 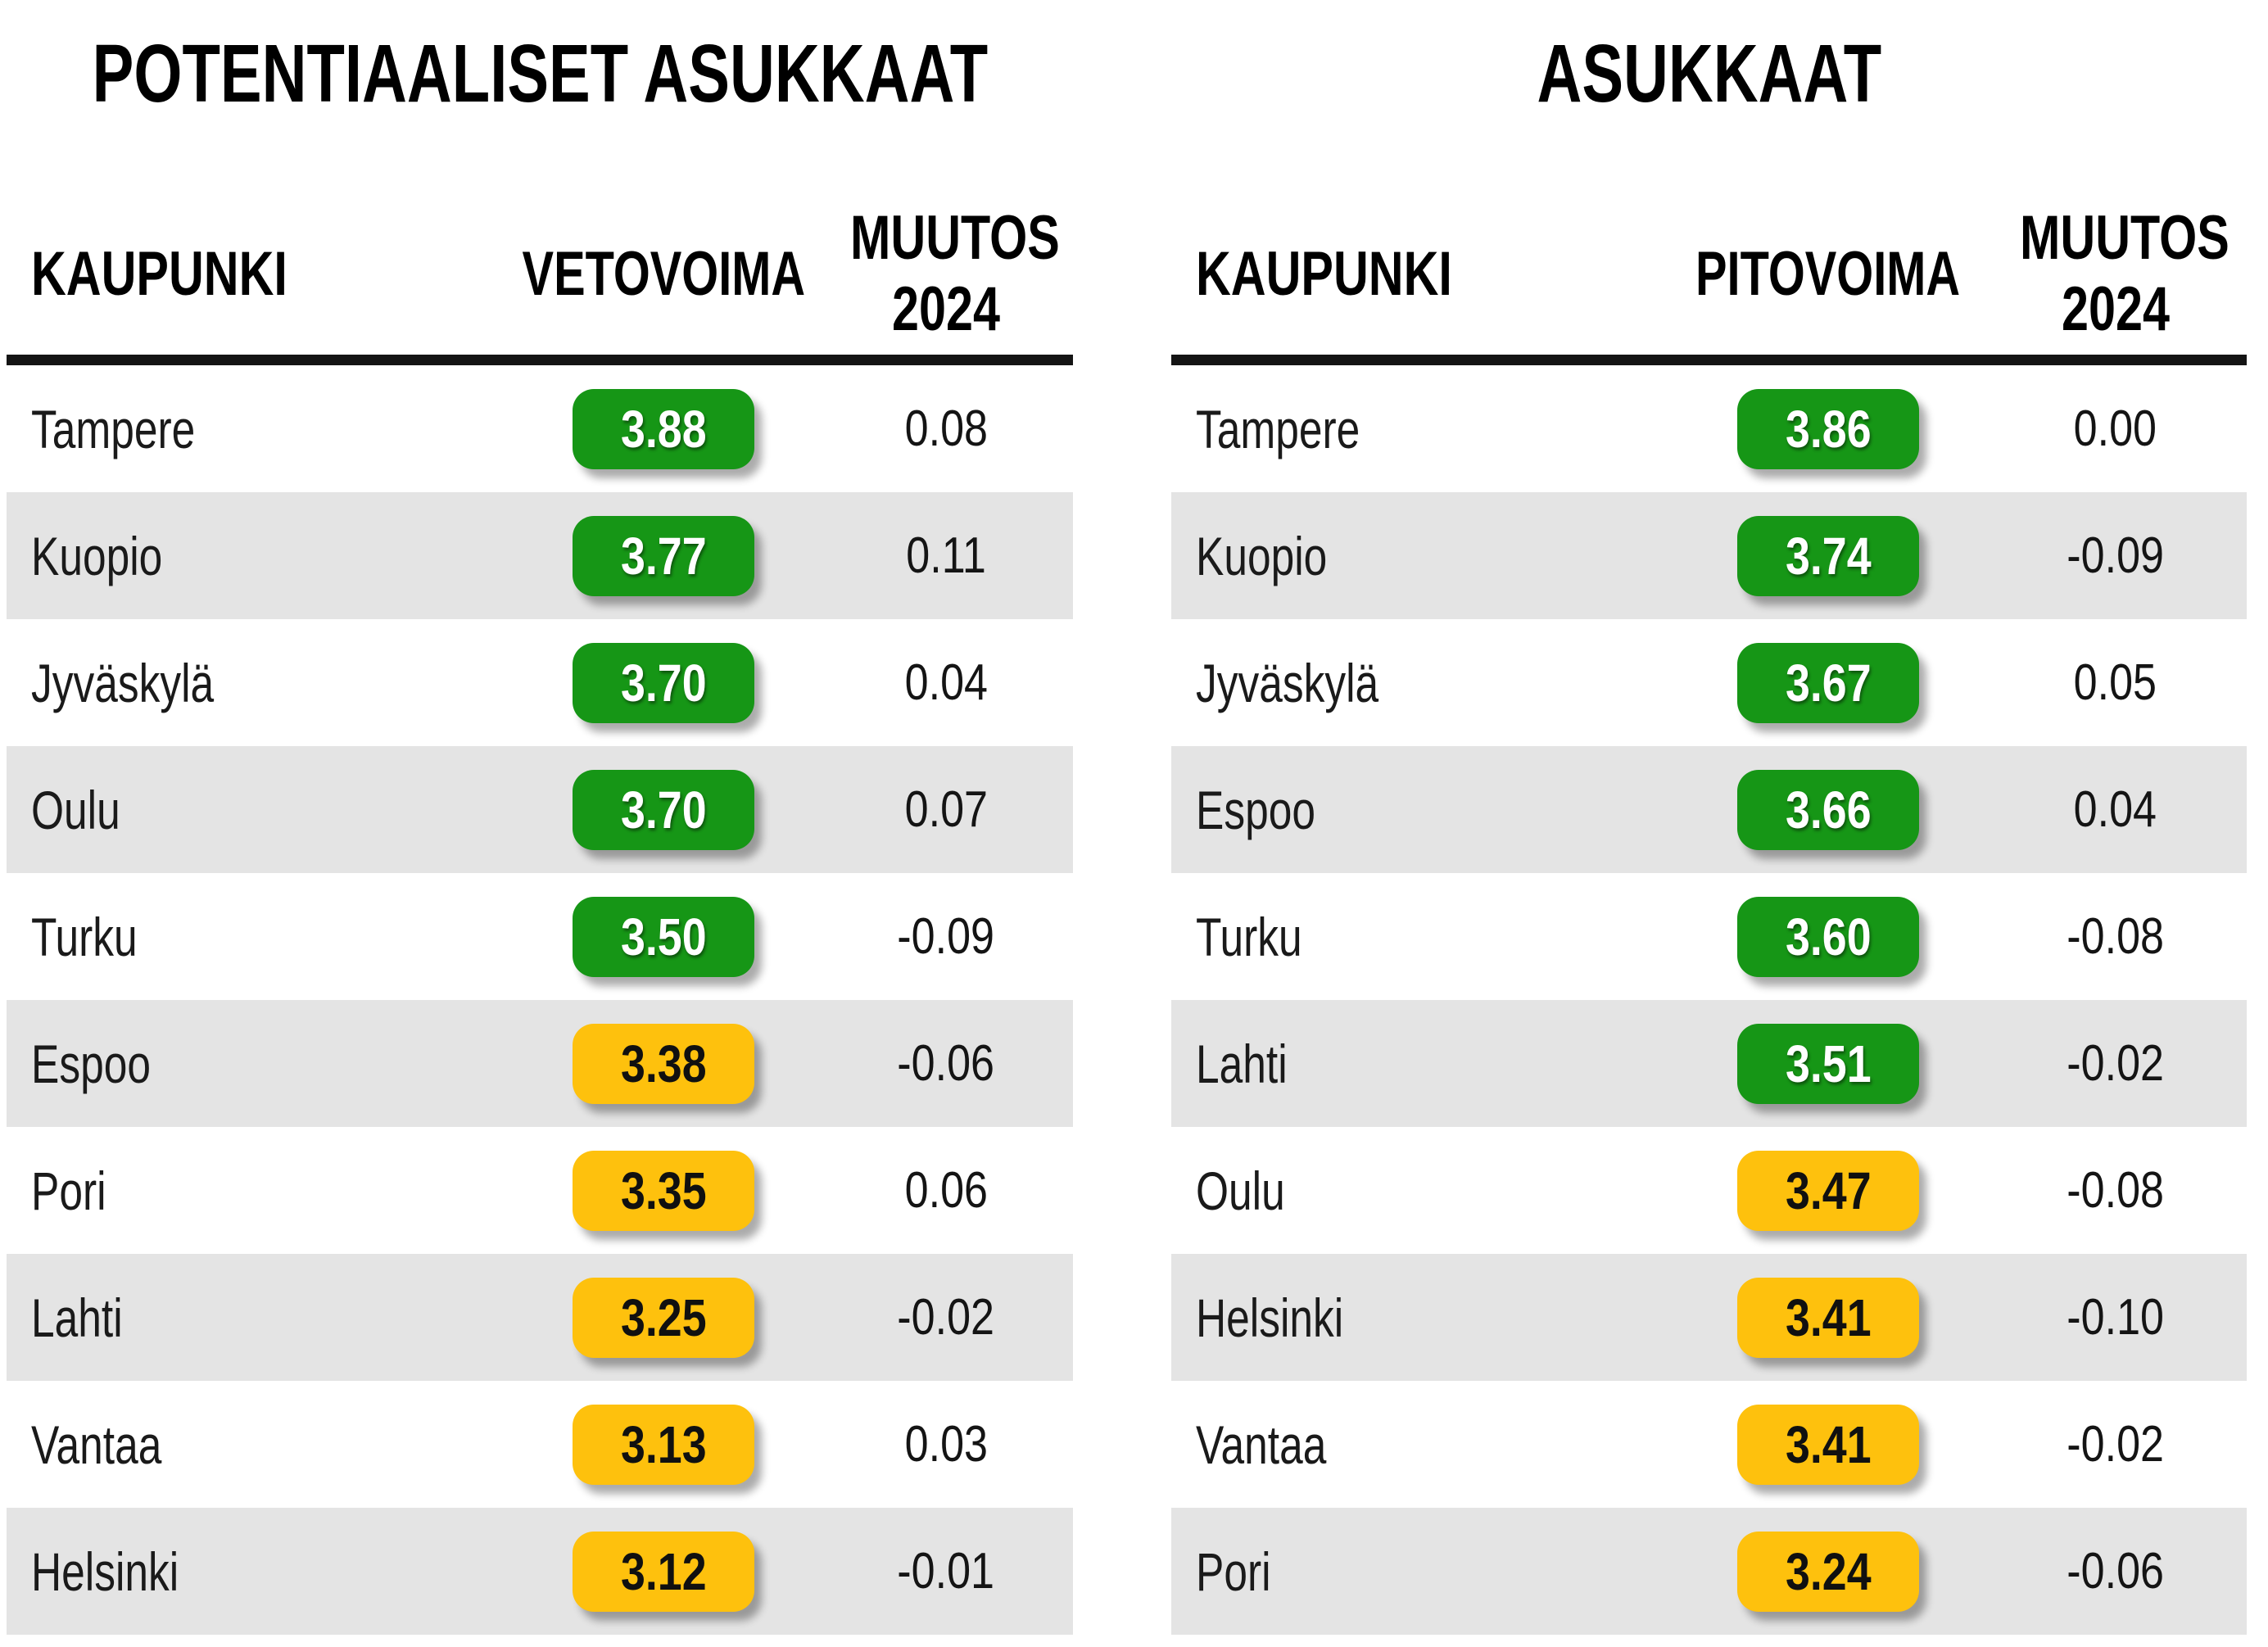 I want to click on change-cell: 0.04, so click(x=2115, y=810).